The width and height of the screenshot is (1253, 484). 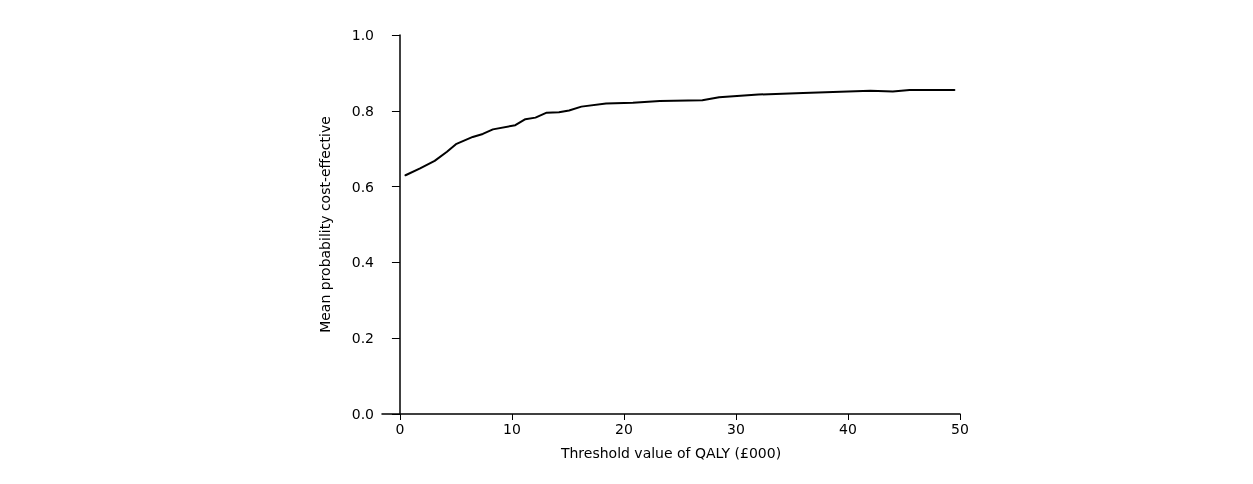 What do you see at coordinates (362, 110) in the screenshot?
I see `y-tick-label: 0.8` at bounding box center [362, 110].